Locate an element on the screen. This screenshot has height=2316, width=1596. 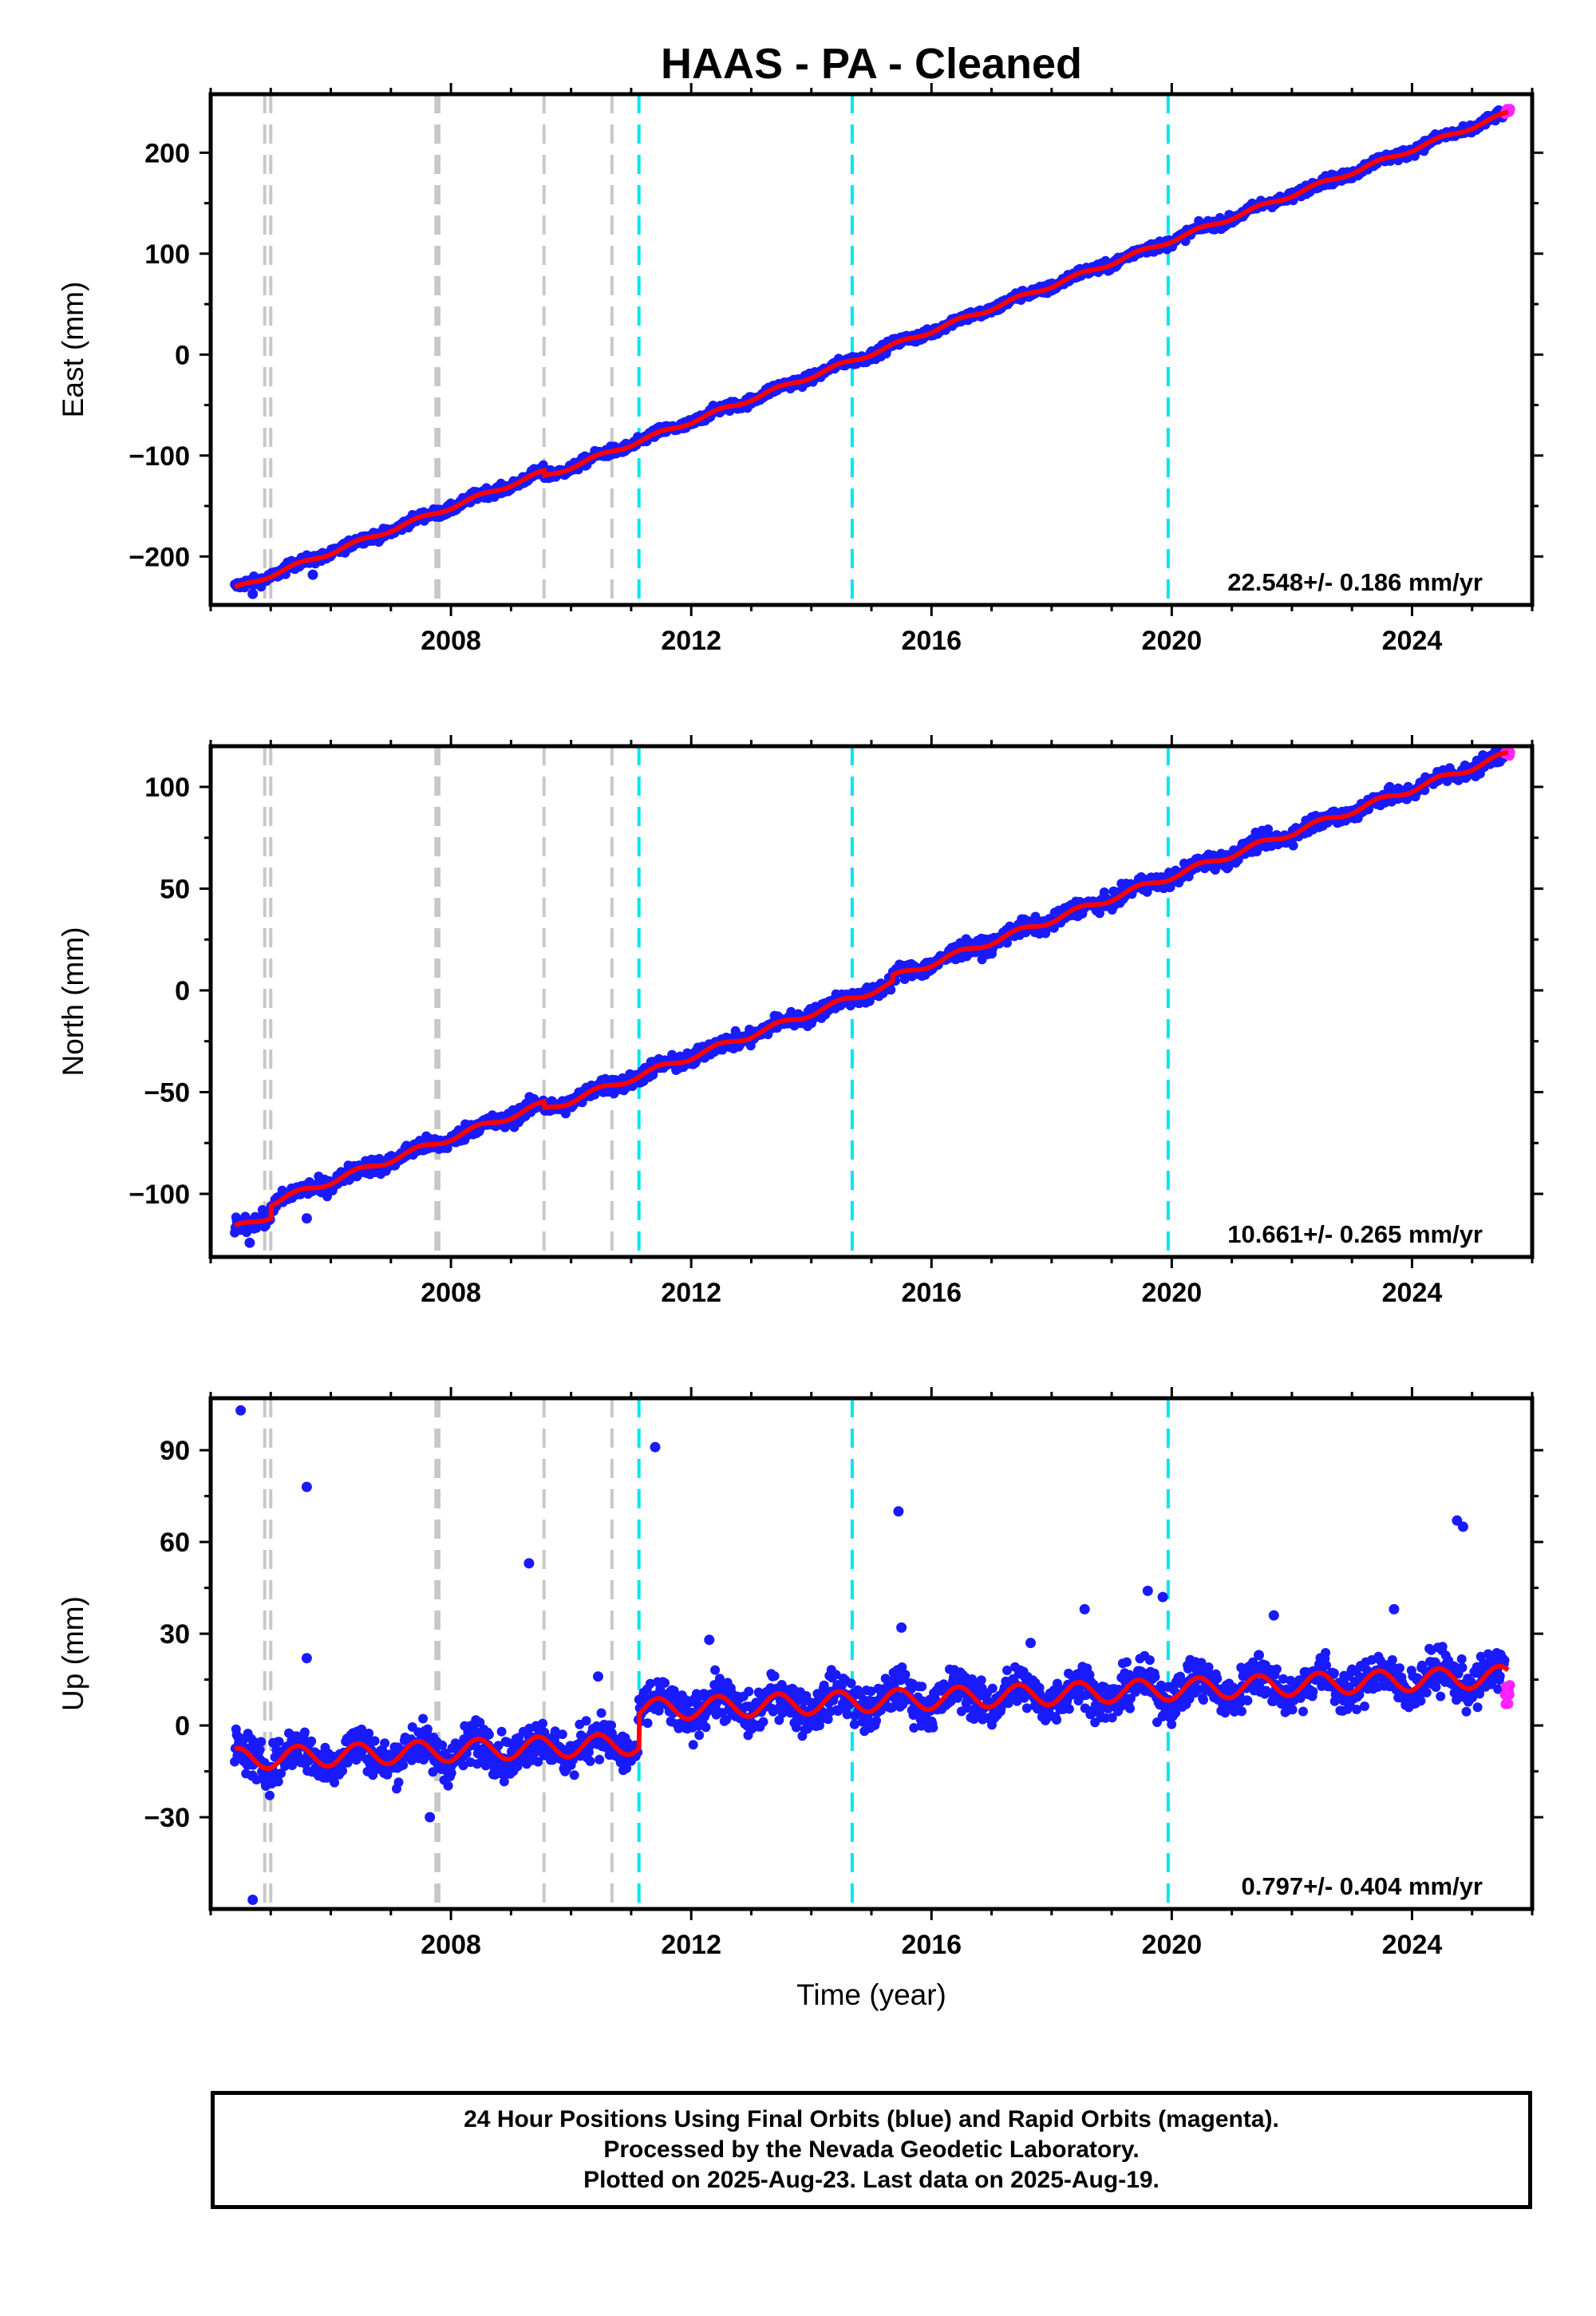
velocity-label: 10.661+/- 0.265 mm/yr is located at coordinates (1355, 1234).